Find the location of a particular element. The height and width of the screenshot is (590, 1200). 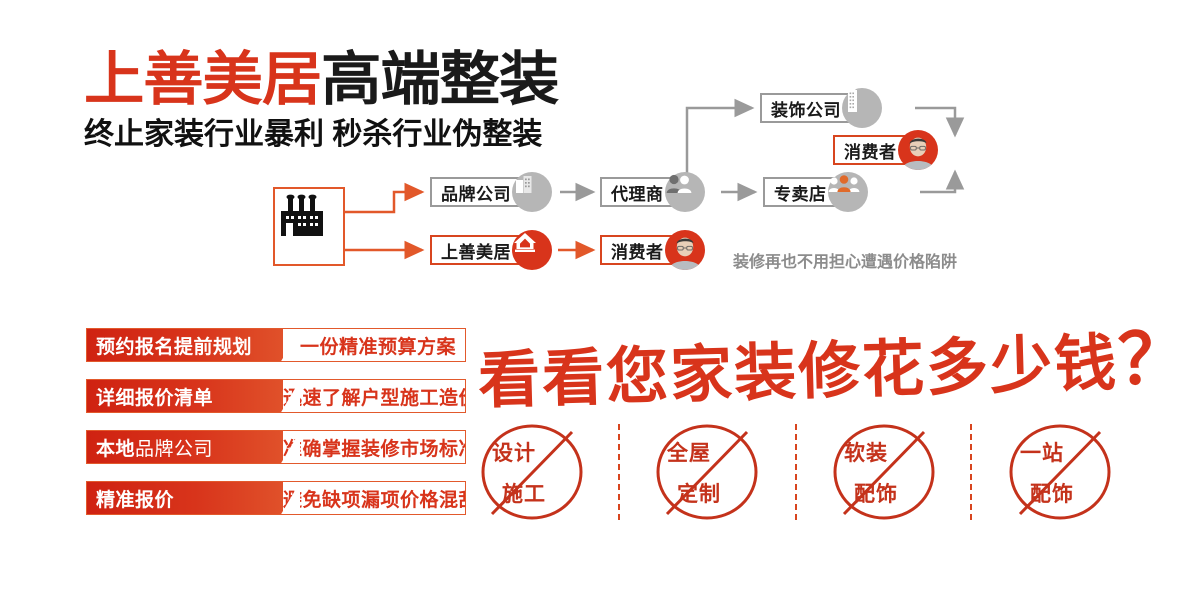

service-circle-labels: 一站 配饰 is located at coordinates (1060, 472).